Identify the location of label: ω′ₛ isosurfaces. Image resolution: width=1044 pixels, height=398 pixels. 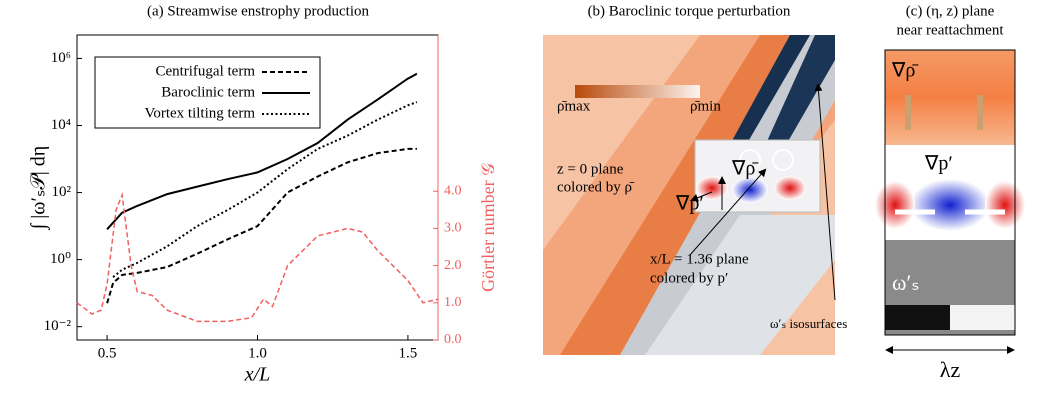
(808, 323).